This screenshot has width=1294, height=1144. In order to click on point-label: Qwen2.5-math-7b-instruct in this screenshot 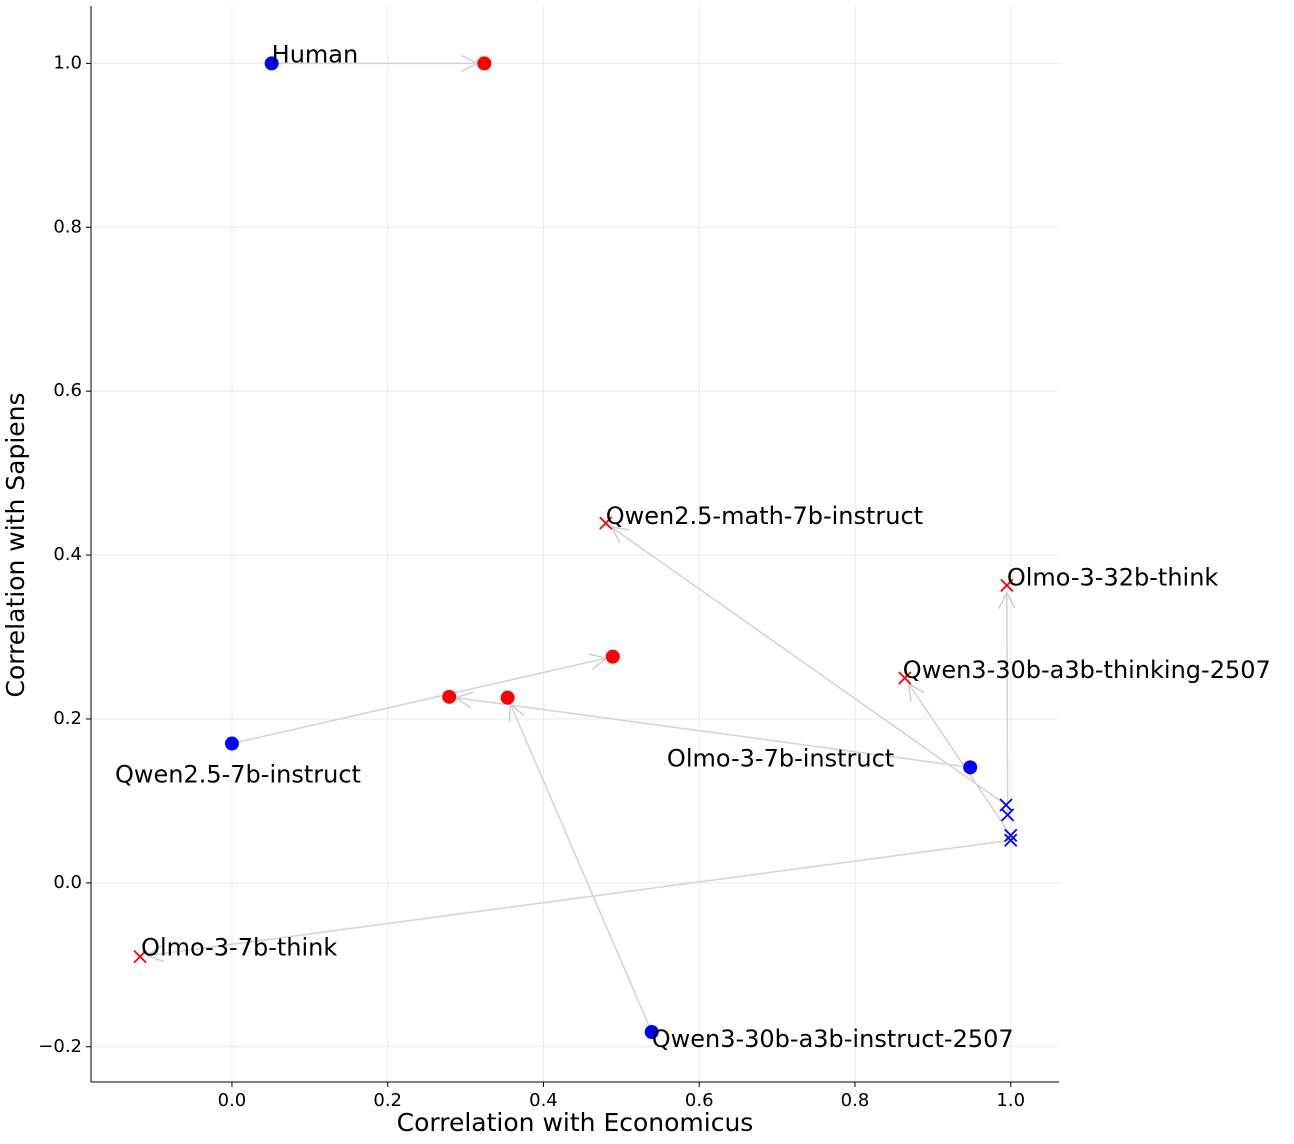, I will do `click(764, 516)`.